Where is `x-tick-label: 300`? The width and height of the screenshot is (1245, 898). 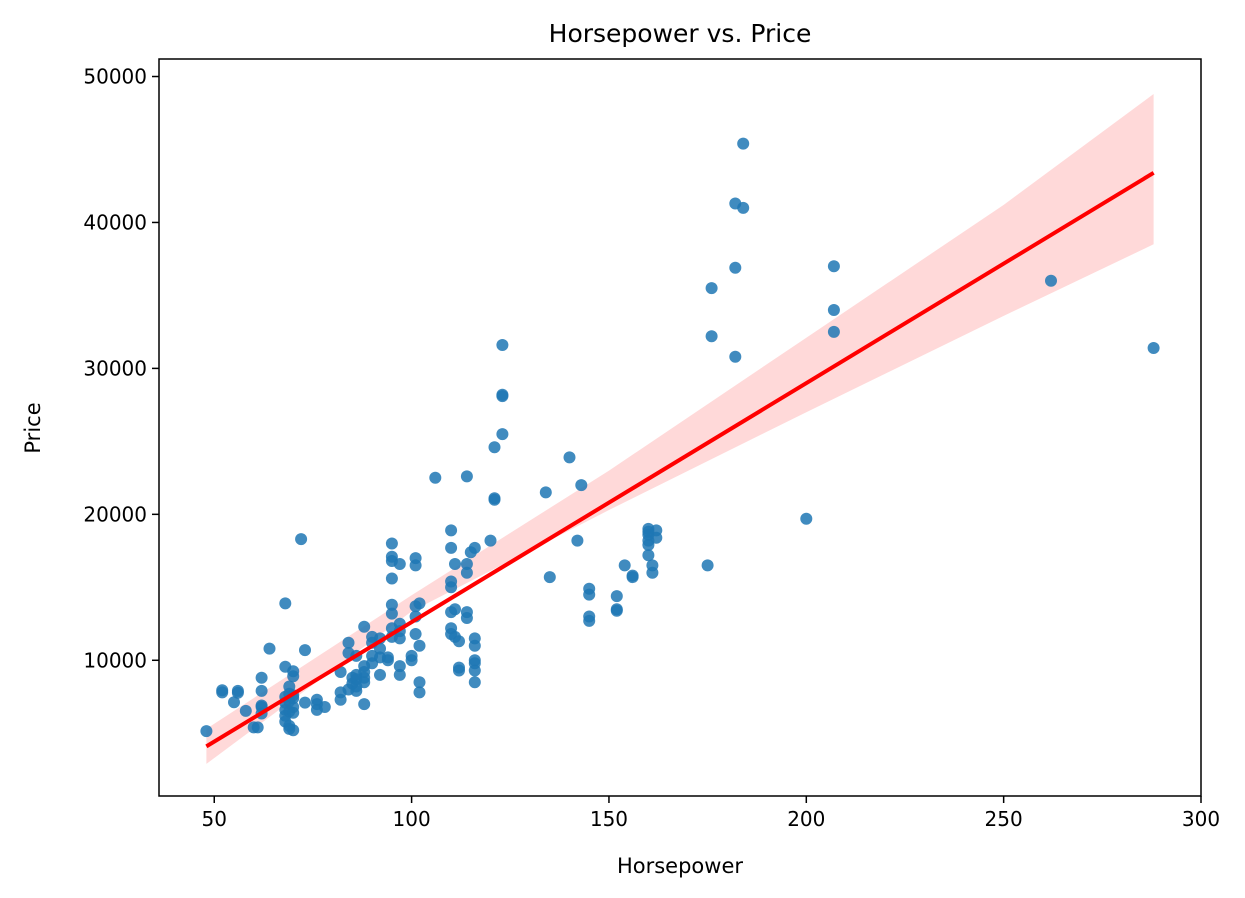 x-tick-label: 300 is located at coordinates (1201, 819).